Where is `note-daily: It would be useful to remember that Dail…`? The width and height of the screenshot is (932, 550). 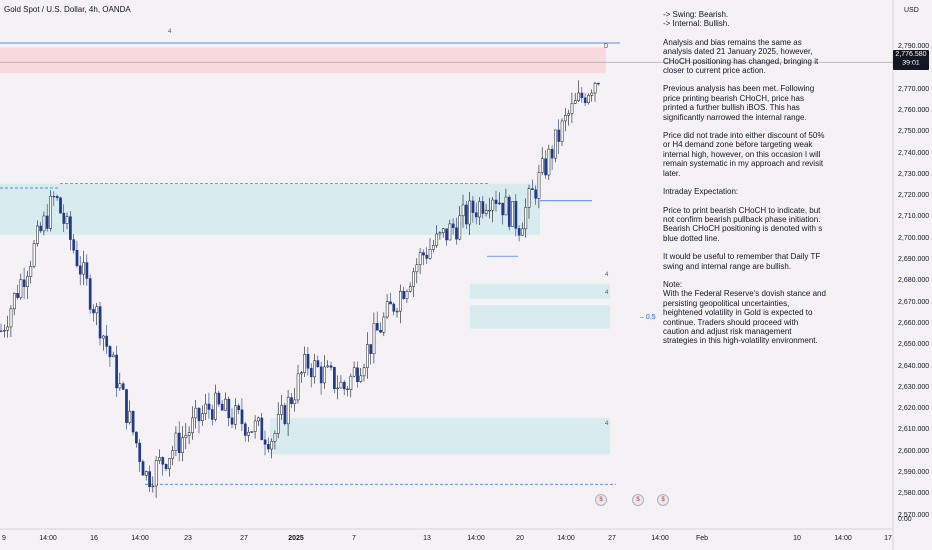
note-daily: It would be useful to remember that Dail… is located at coordinates (742, 261).